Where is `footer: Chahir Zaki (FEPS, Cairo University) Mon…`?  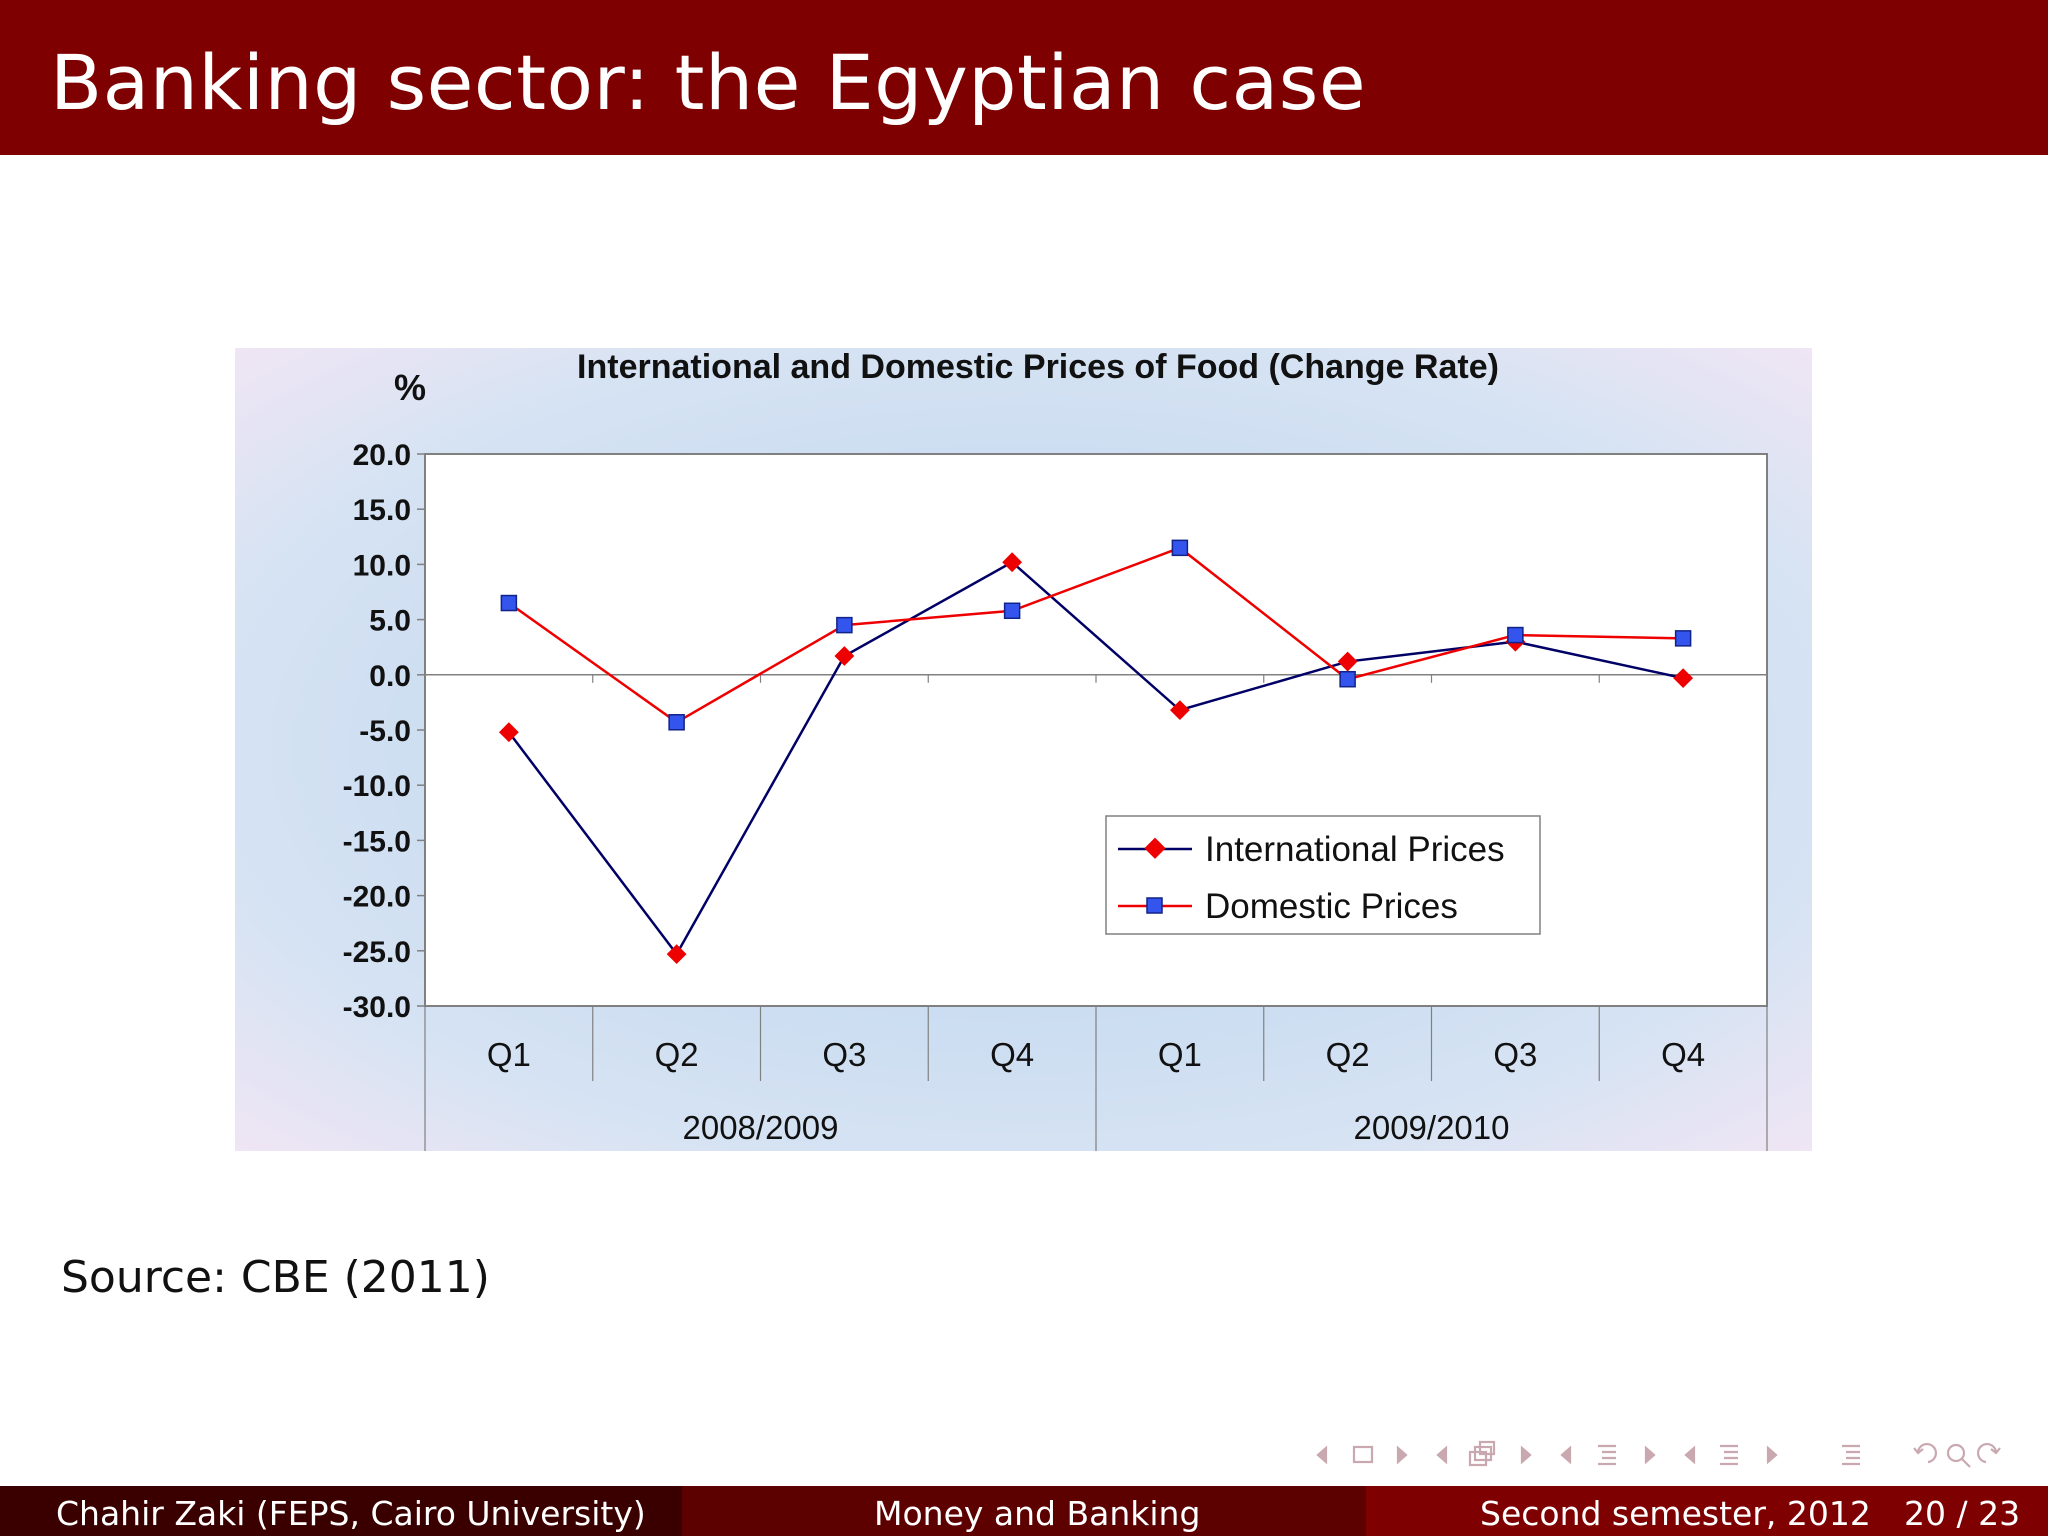
footer: Chahir Zaki (FEPS, Cairo University) Mon… is located at coordinates (1024, 1511).